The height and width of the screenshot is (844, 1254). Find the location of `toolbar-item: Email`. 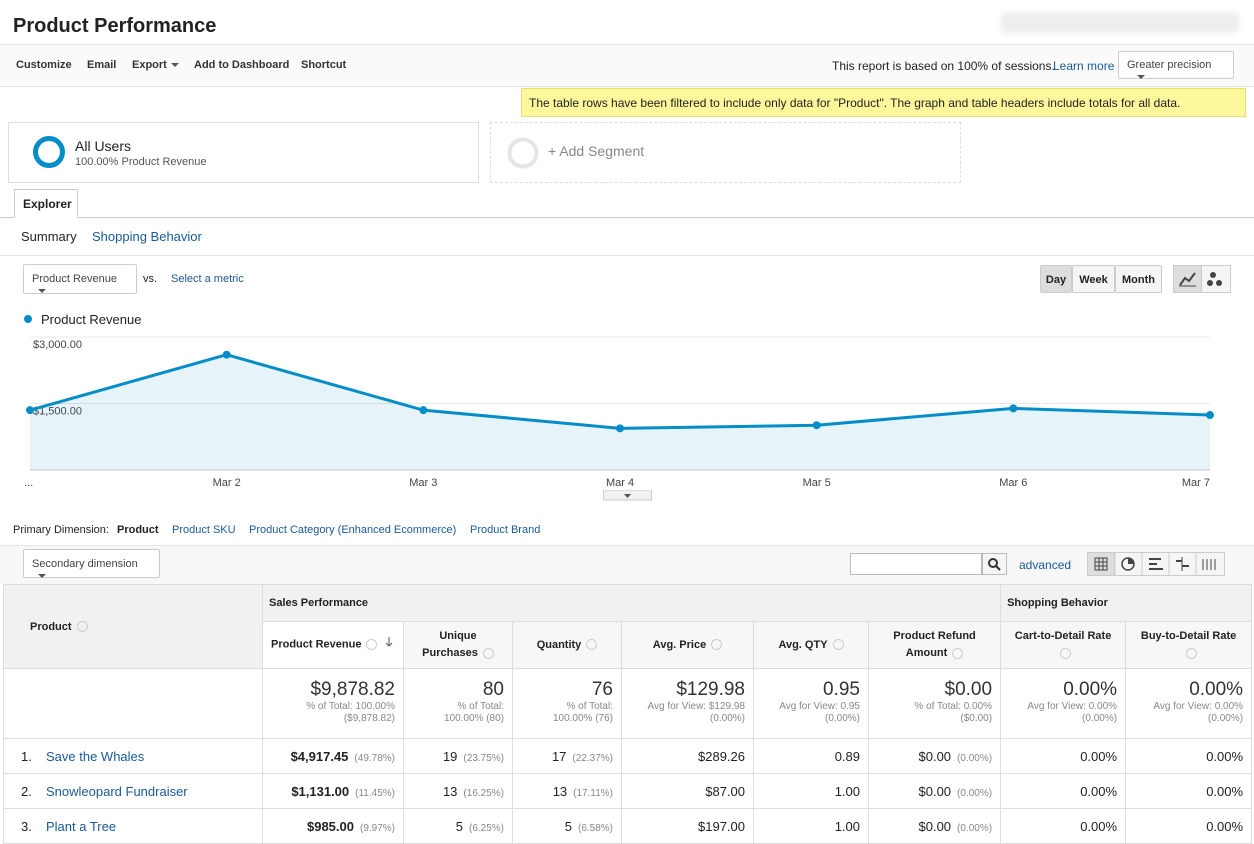

toolbar-item: Email is located at coordinates (102, 65).